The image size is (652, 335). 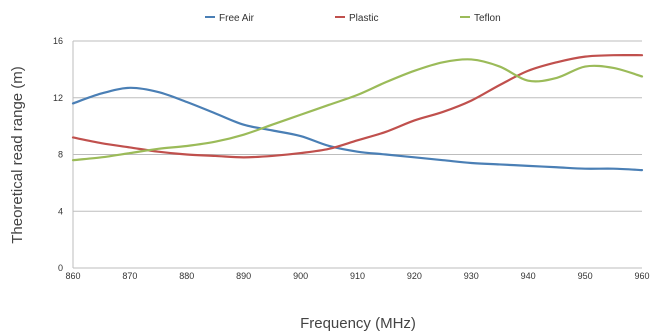 What do you see at coordinates (641, 276) in the screenshot?
I see `x-tick-label: 960` at bounding box center [641, 276].